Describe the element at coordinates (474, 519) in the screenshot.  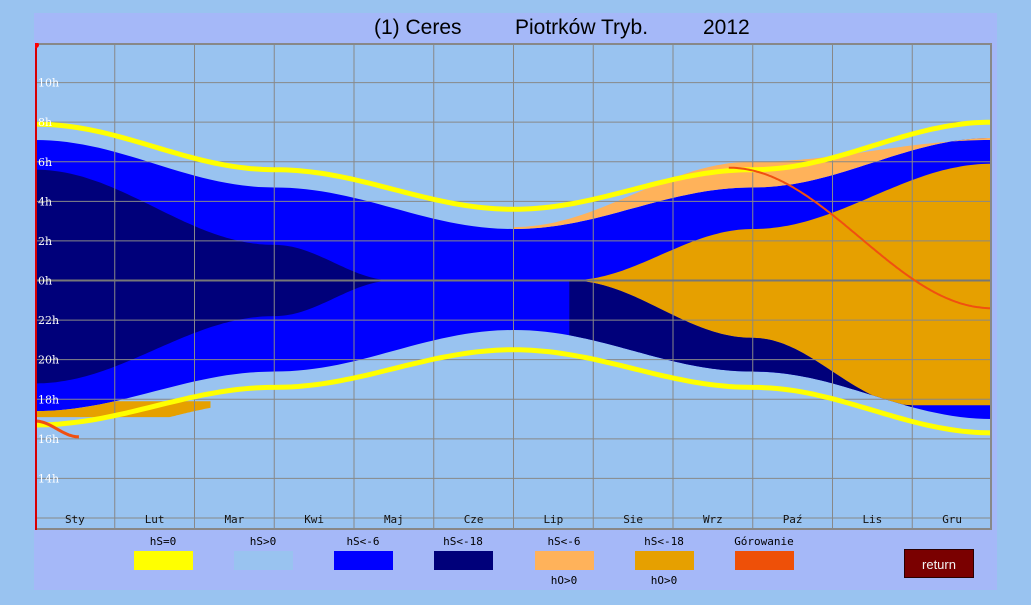
I see `month-label: Cze` at that location.